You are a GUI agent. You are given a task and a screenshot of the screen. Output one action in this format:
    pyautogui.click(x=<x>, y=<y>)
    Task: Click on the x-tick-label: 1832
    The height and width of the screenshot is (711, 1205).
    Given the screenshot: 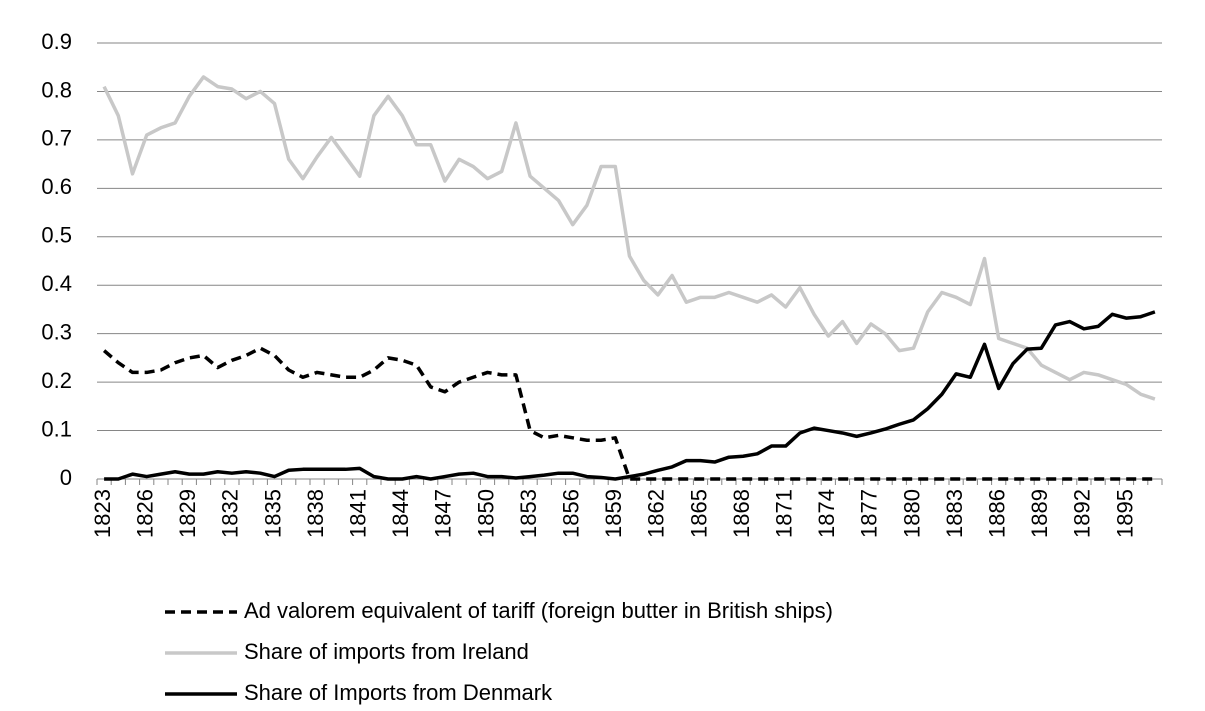 What is the action you would take?
    pyautogui.click(x=230, y=513)
    